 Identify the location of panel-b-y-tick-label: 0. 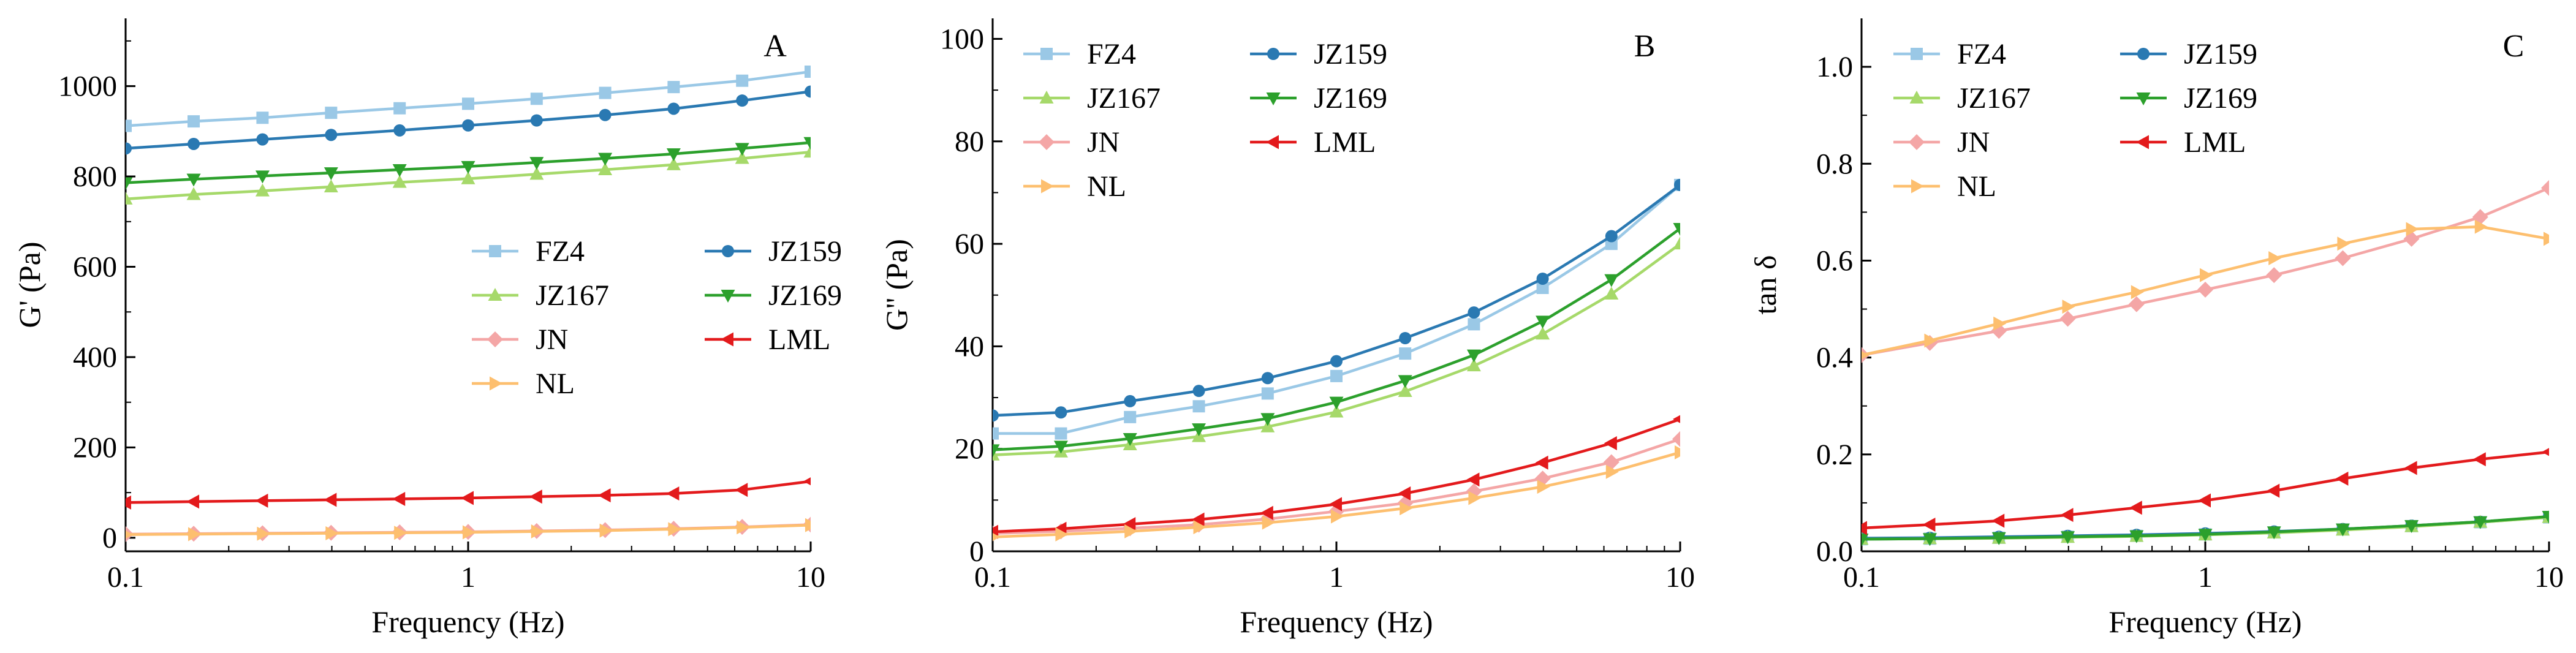
(976, 551).